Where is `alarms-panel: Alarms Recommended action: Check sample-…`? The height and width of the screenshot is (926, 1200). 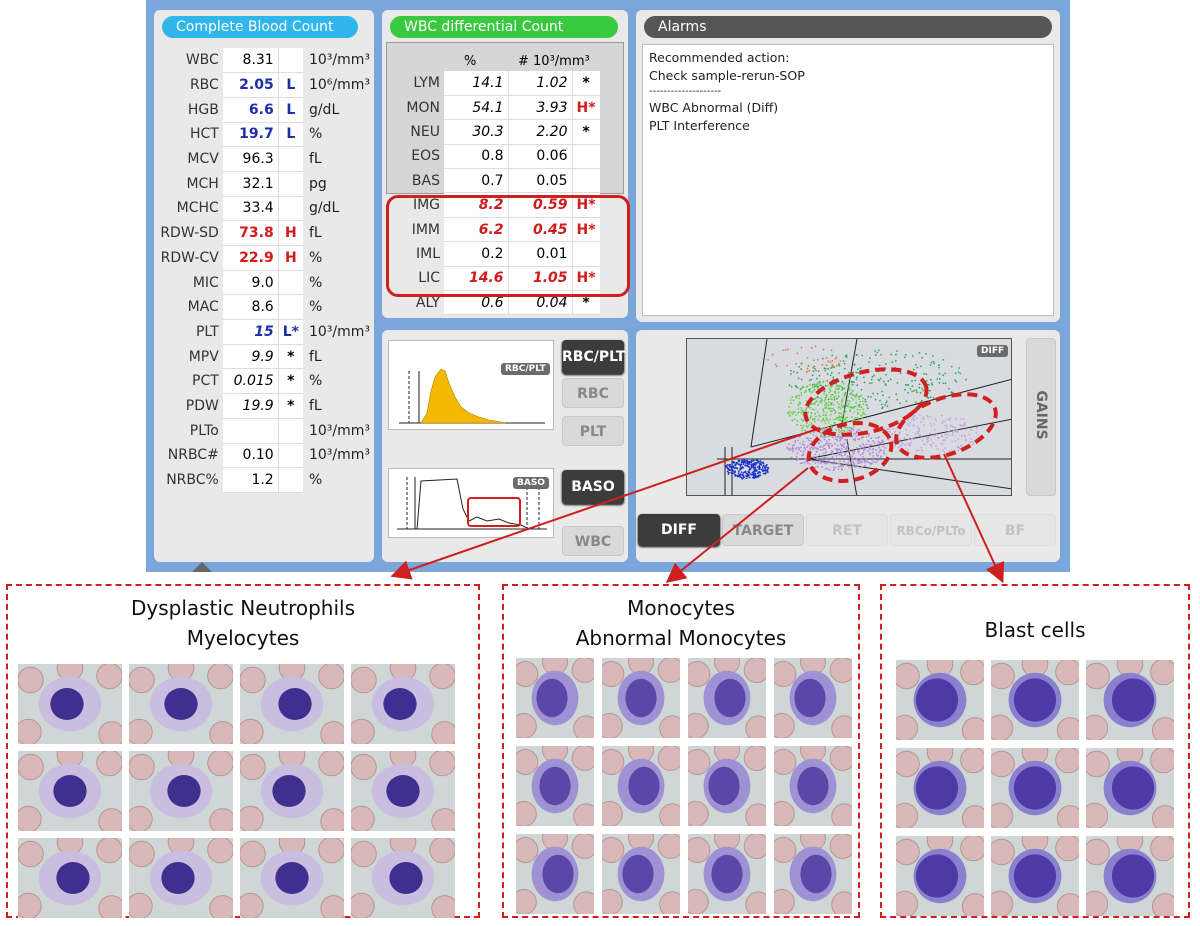 alarms-panel: Alarms Recommended action: Check sample-… is located at coordinates (848, 166).